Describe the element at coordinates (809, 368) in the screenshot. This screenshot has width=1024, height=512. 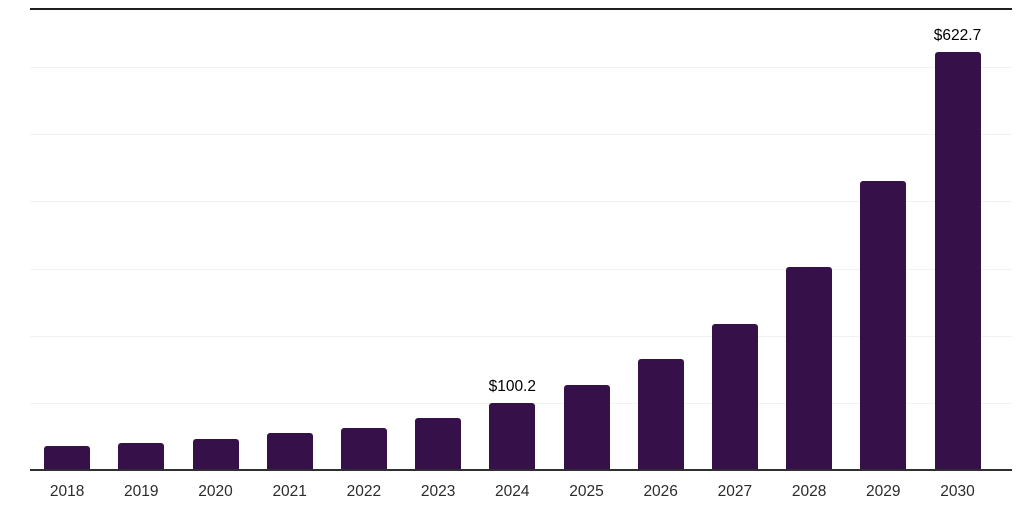
I see `bar-2028` at that location.